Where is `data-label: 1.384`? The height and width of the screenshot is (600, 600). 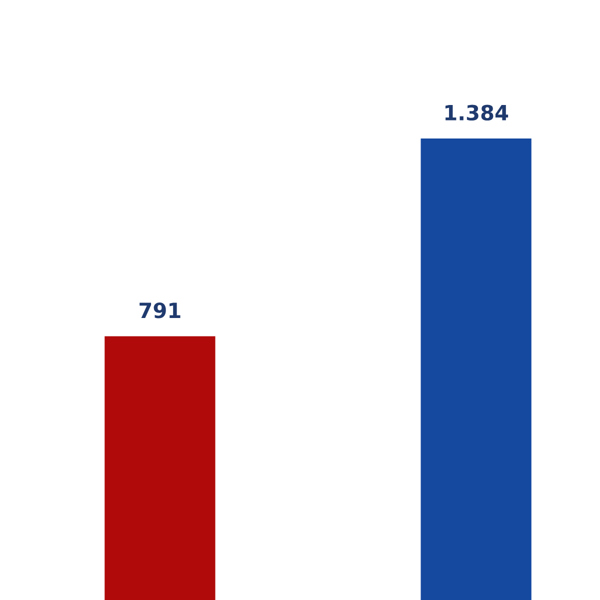 data-label: 1.384 is located at coordinates (476, 112).